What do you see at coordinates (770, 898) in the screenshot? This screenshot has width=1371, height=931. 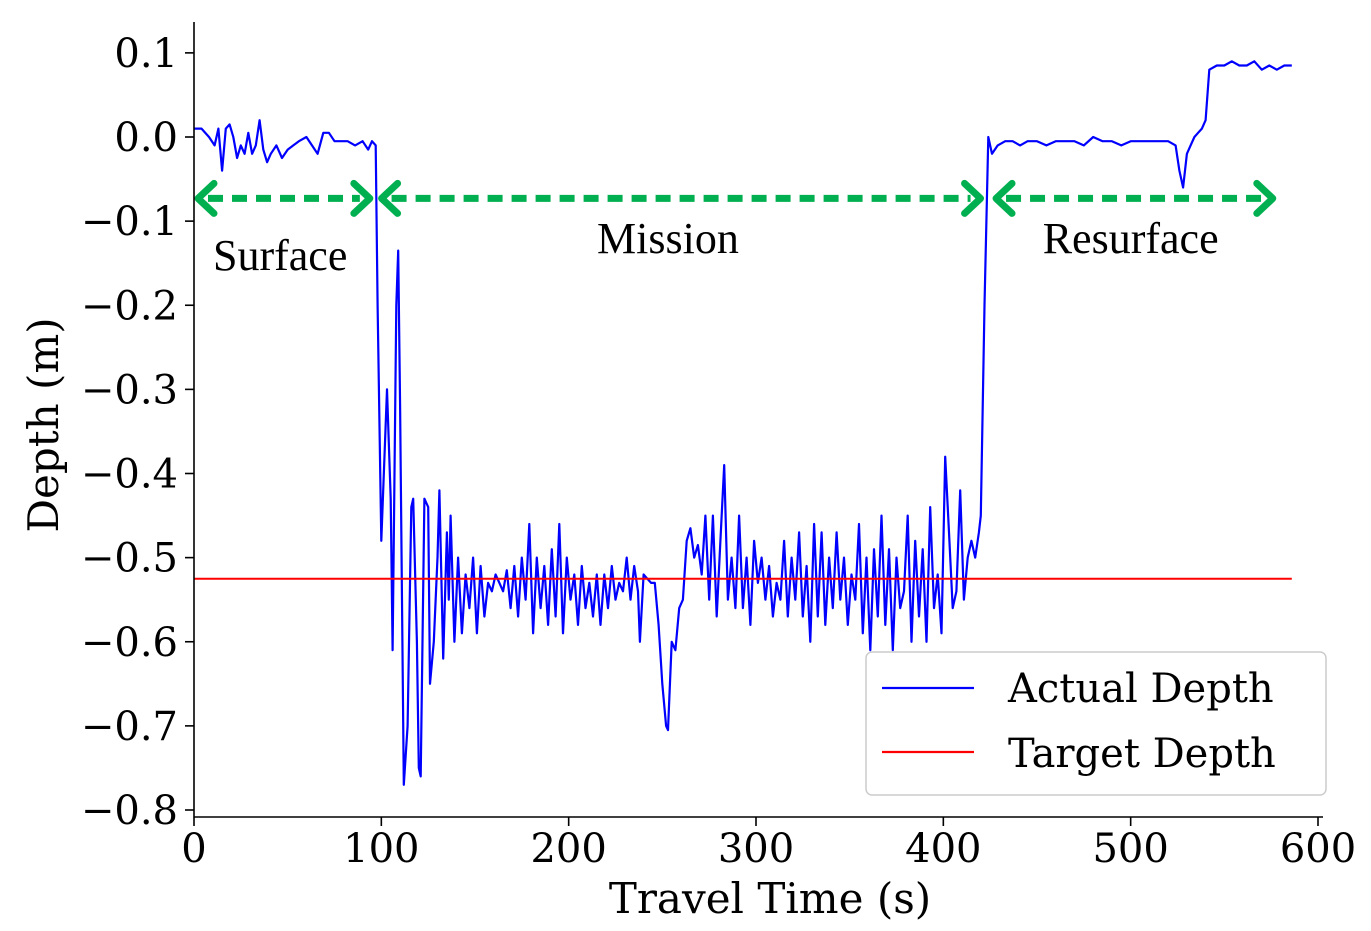 I see `x-axis-label: Travel Time (s)` at bounding box center [770, 898].